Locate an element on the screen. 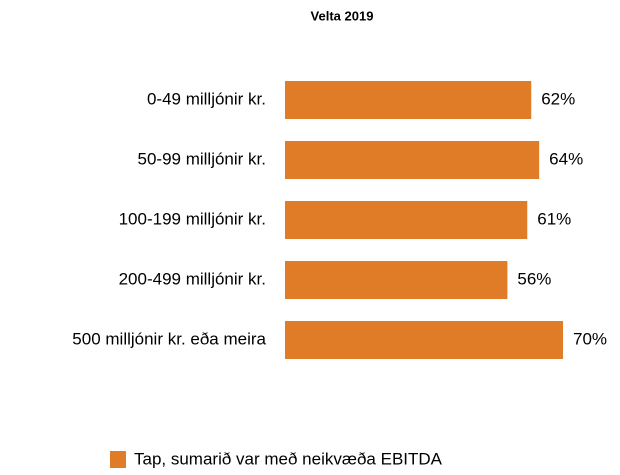 This screenshot has height=475, width=620. category-label: 50-99 milljónir kr. is located at coordinates (202, 158).